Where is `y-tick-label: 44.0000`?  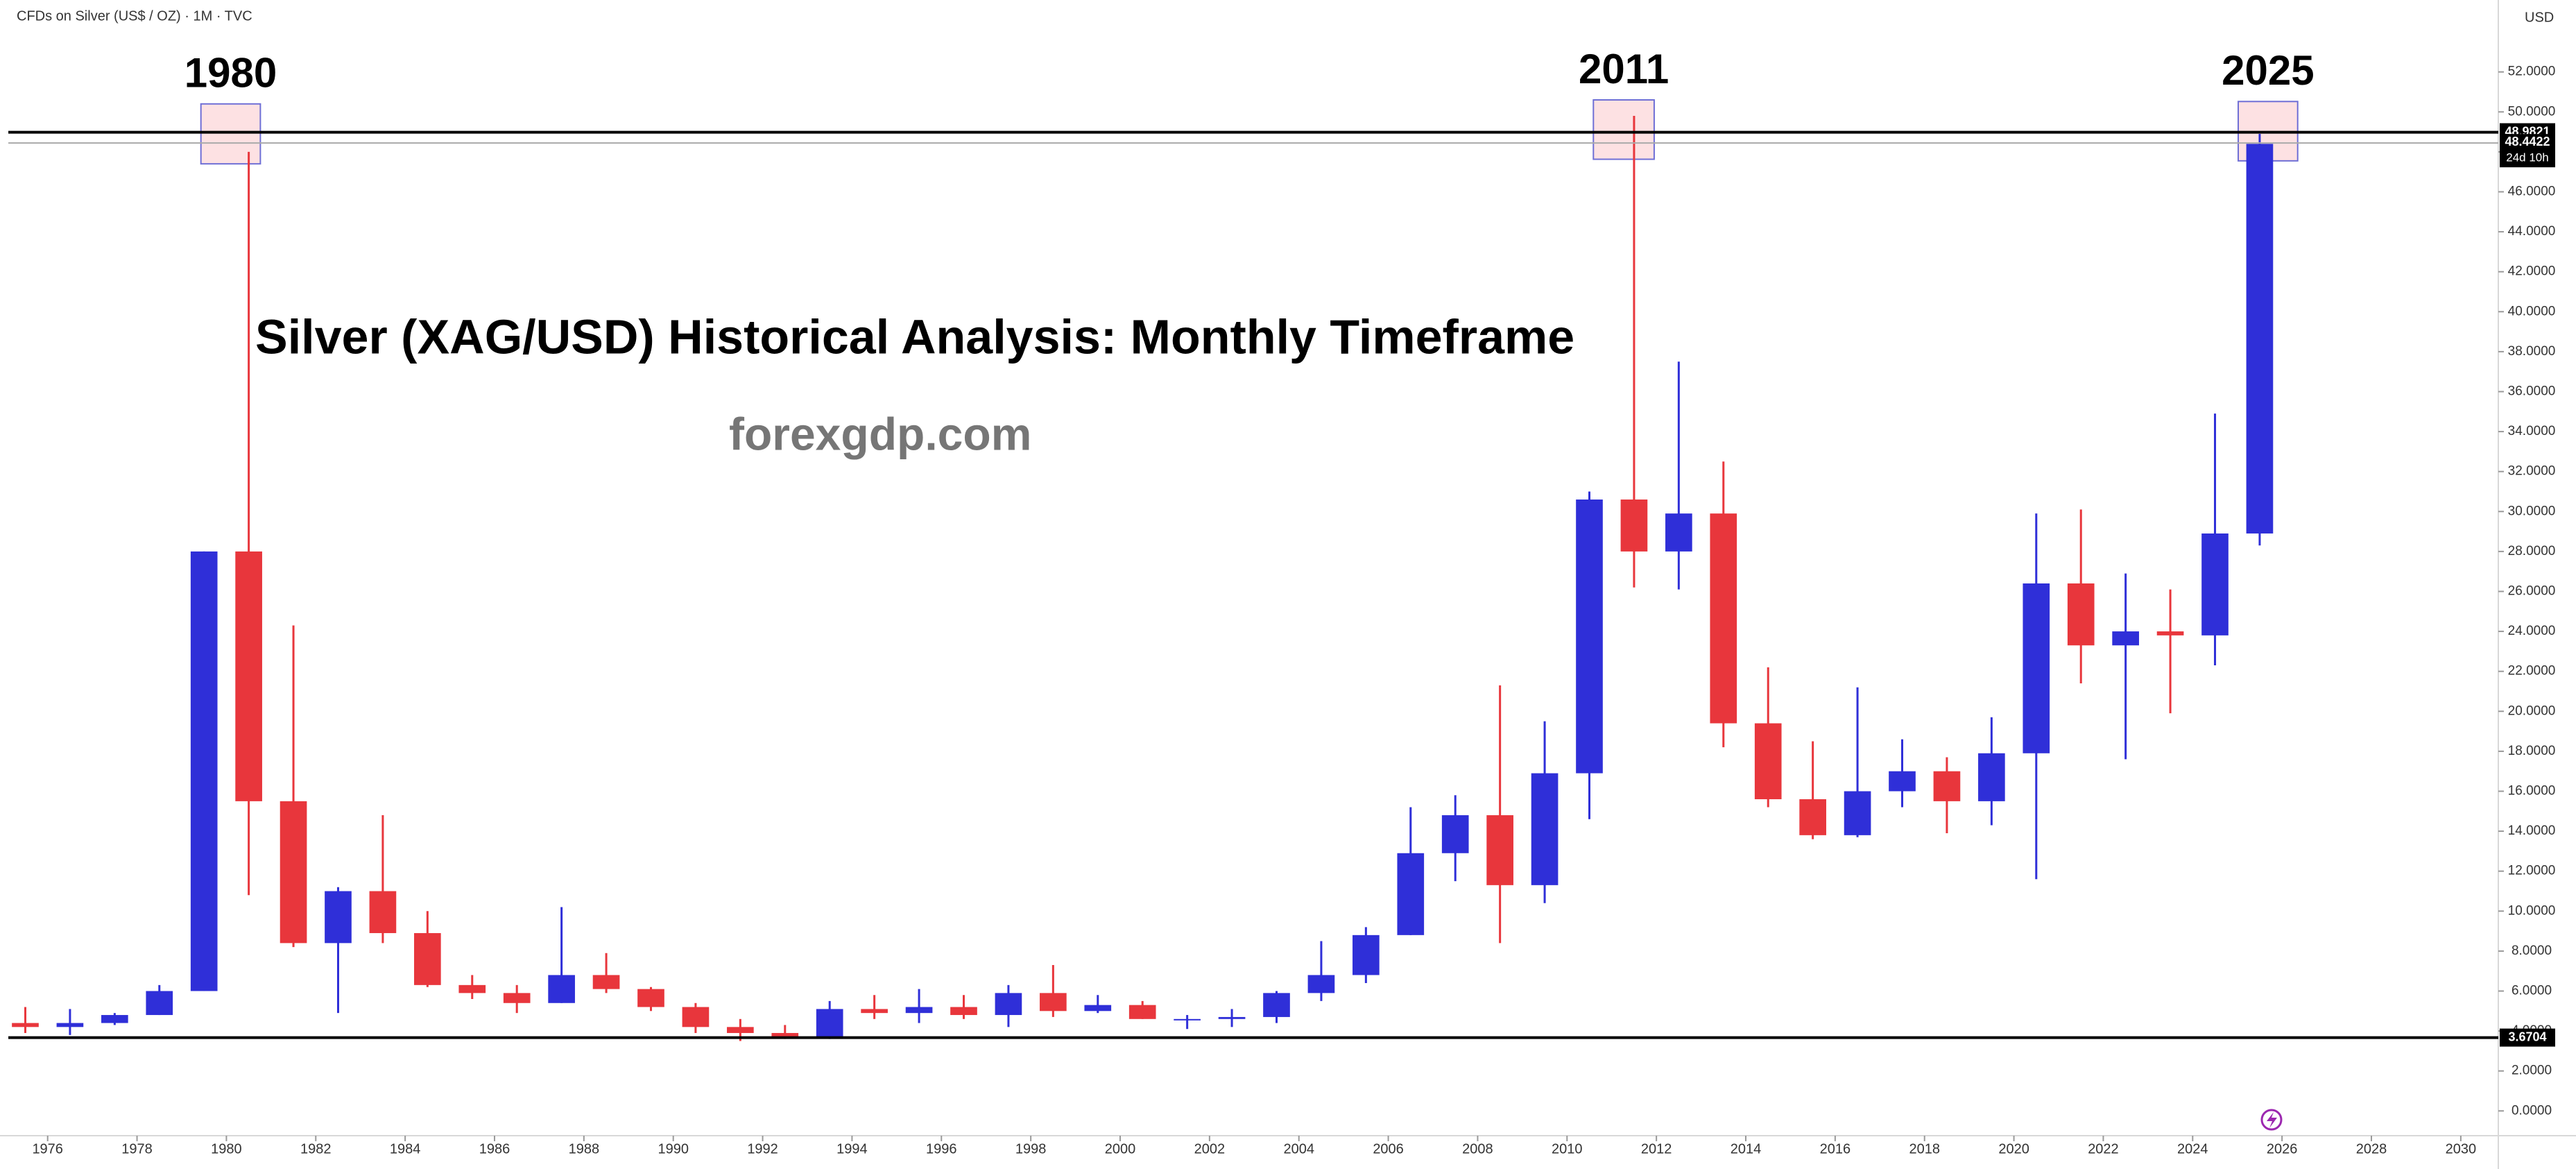
y-tick-label: 44.0000 is located at coordinates (2532, 231).